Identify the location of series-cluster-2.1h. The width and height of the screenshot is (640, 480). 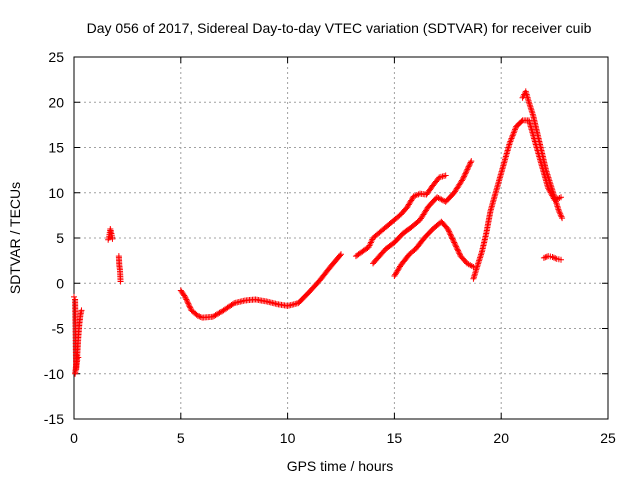
(119, 269).